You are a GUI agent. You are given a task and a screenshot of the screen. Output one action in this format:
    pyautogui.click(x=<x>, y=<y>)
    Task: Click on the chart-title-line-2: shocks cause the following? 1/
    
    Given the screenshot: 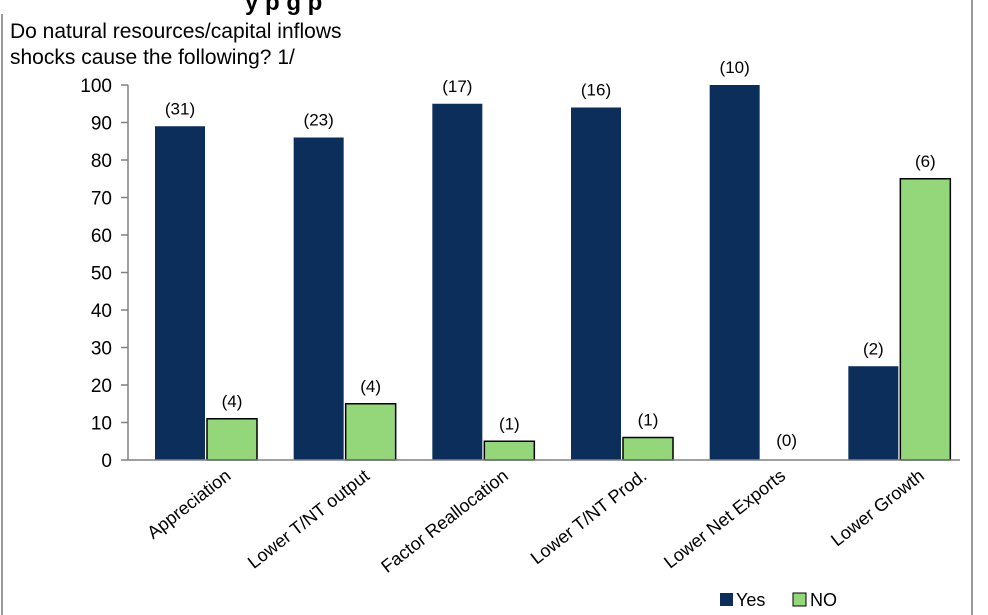 What is the action you would take?
    pyautogui.click(x=152, y=57)
    